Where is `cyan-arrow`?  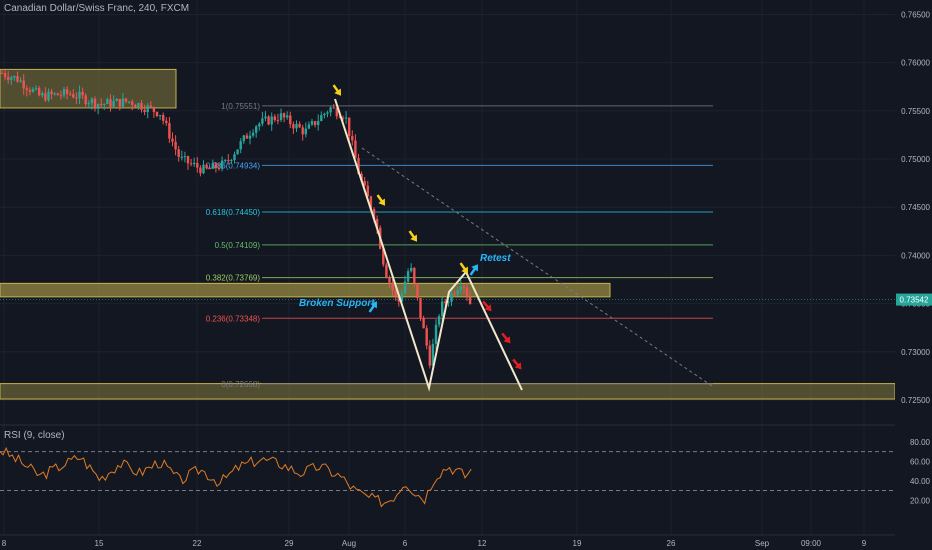
cyan-arrow is located at coordinates (373, 307).